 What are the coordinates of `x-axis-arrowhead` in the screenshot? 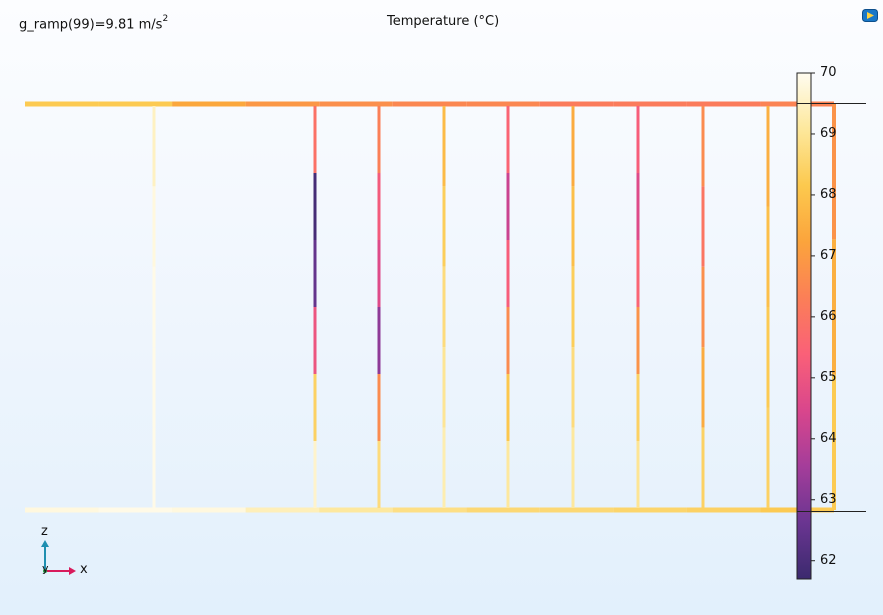 It's located at (72, 571).